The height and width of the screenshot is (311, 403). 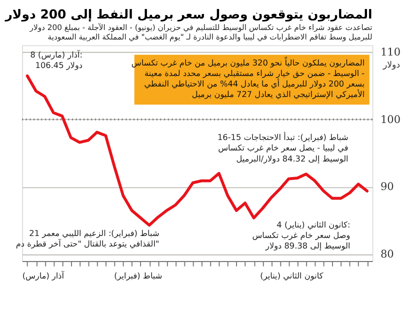 What do you see at coordinates (387, 254) in the screenshot?
I see `y-tick-label: 80` at bounding box center [387, 254].